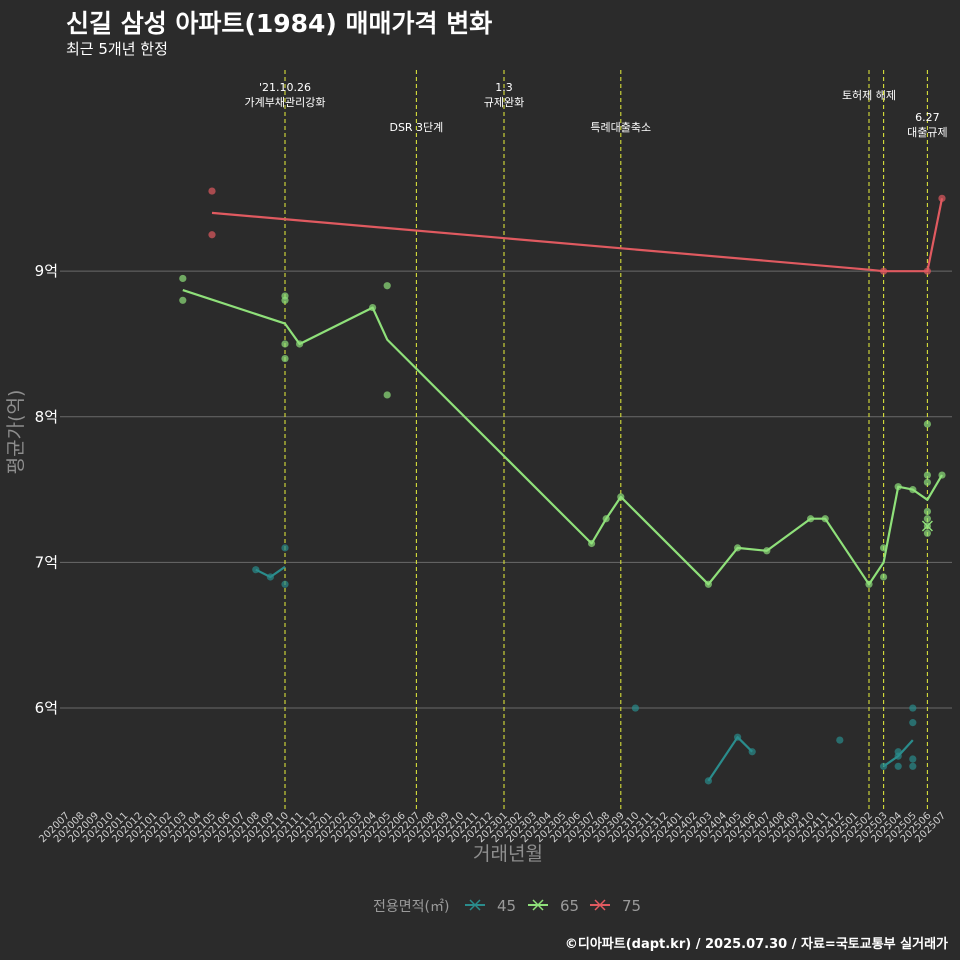 The height and width of the screenshot is (960, 960). I want to click on x-axis-title: 거래년월, so click(508, 854).